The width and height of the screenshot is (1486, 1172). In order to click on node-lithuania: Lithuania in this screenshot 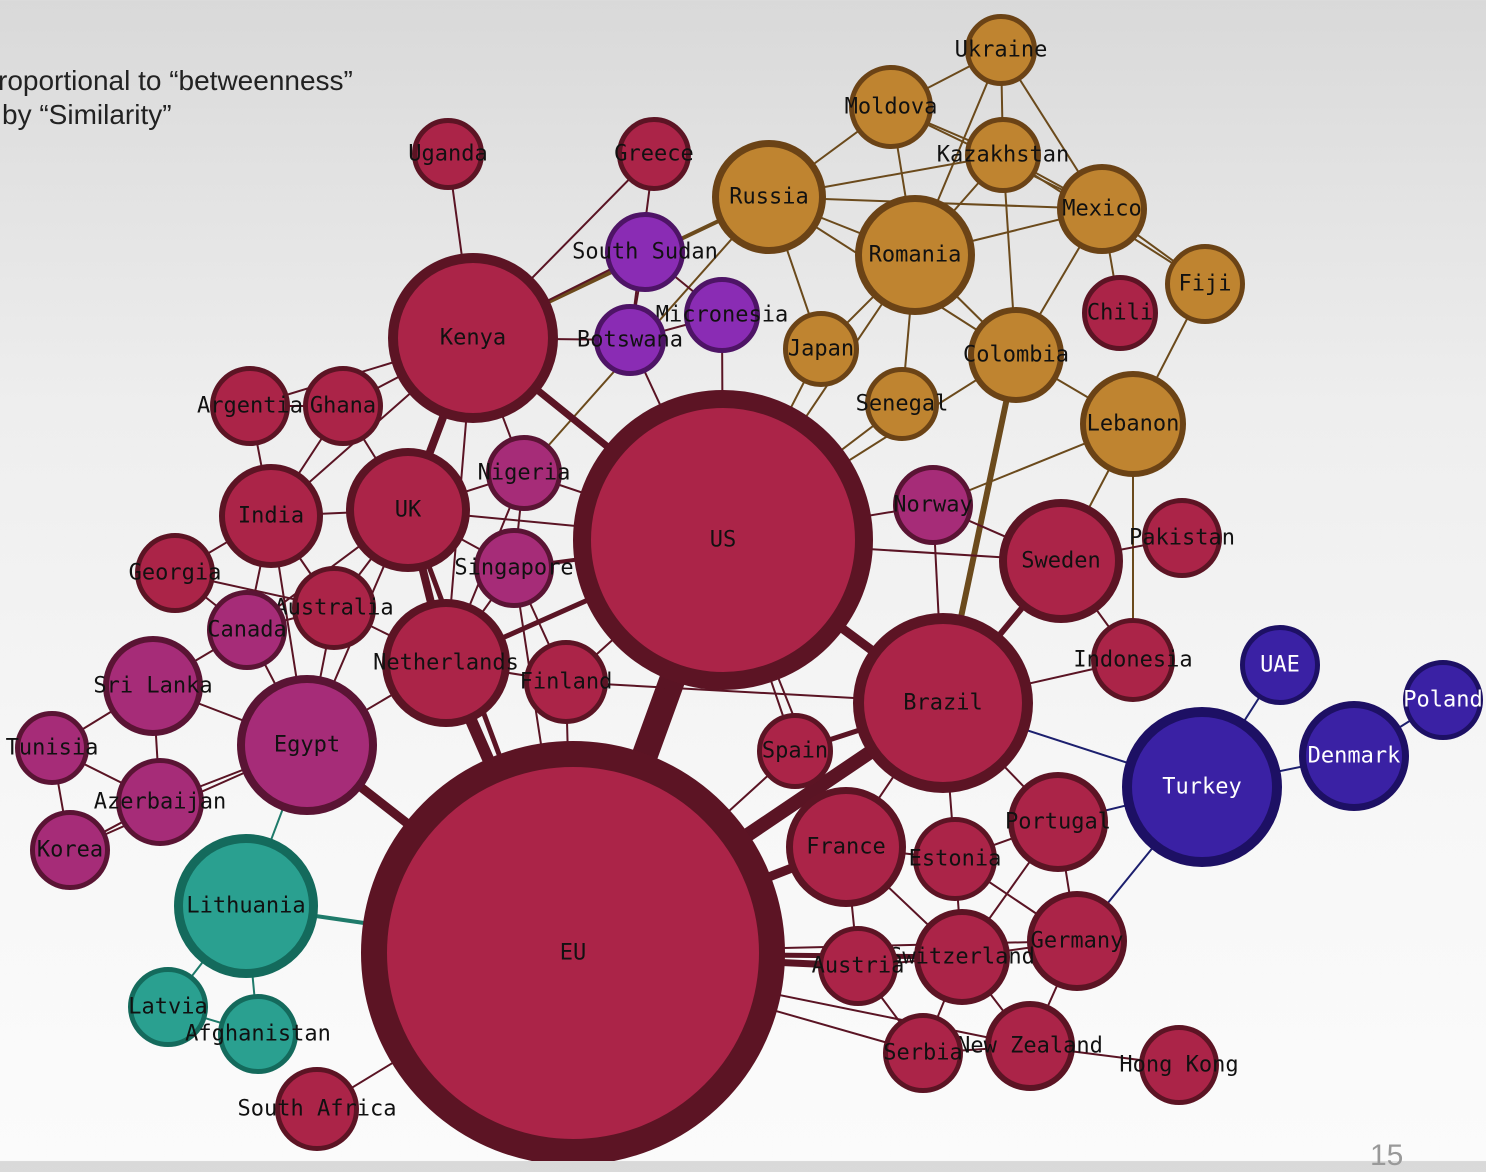, I will do `click(246, 906)`.